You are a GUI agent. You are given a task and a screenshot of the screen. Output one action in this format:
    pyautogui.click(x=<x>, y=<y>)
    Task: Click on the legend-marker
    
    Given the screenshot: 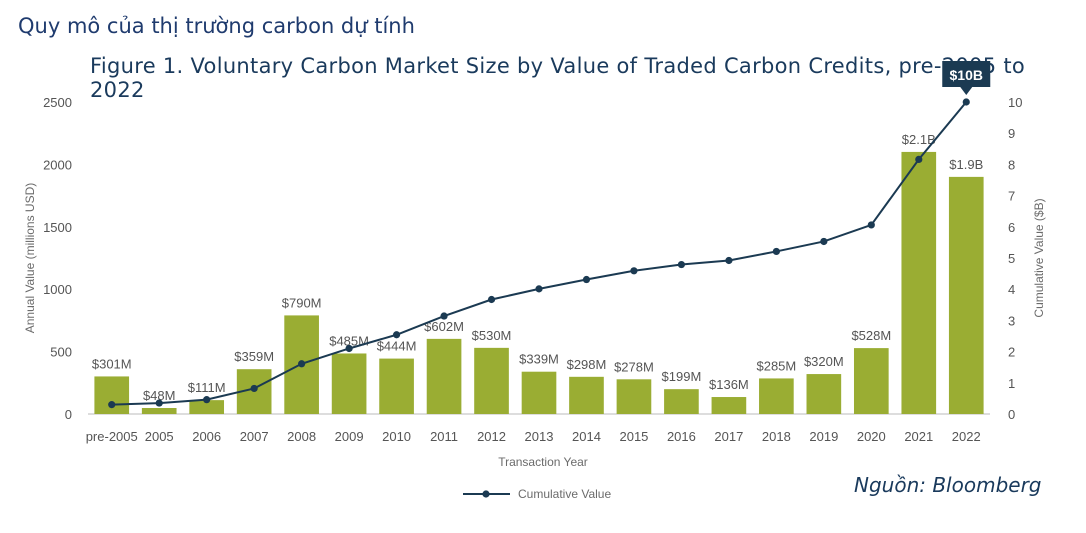 What is the action you would take?
    pyautogui.click(x=486, y=494)
    